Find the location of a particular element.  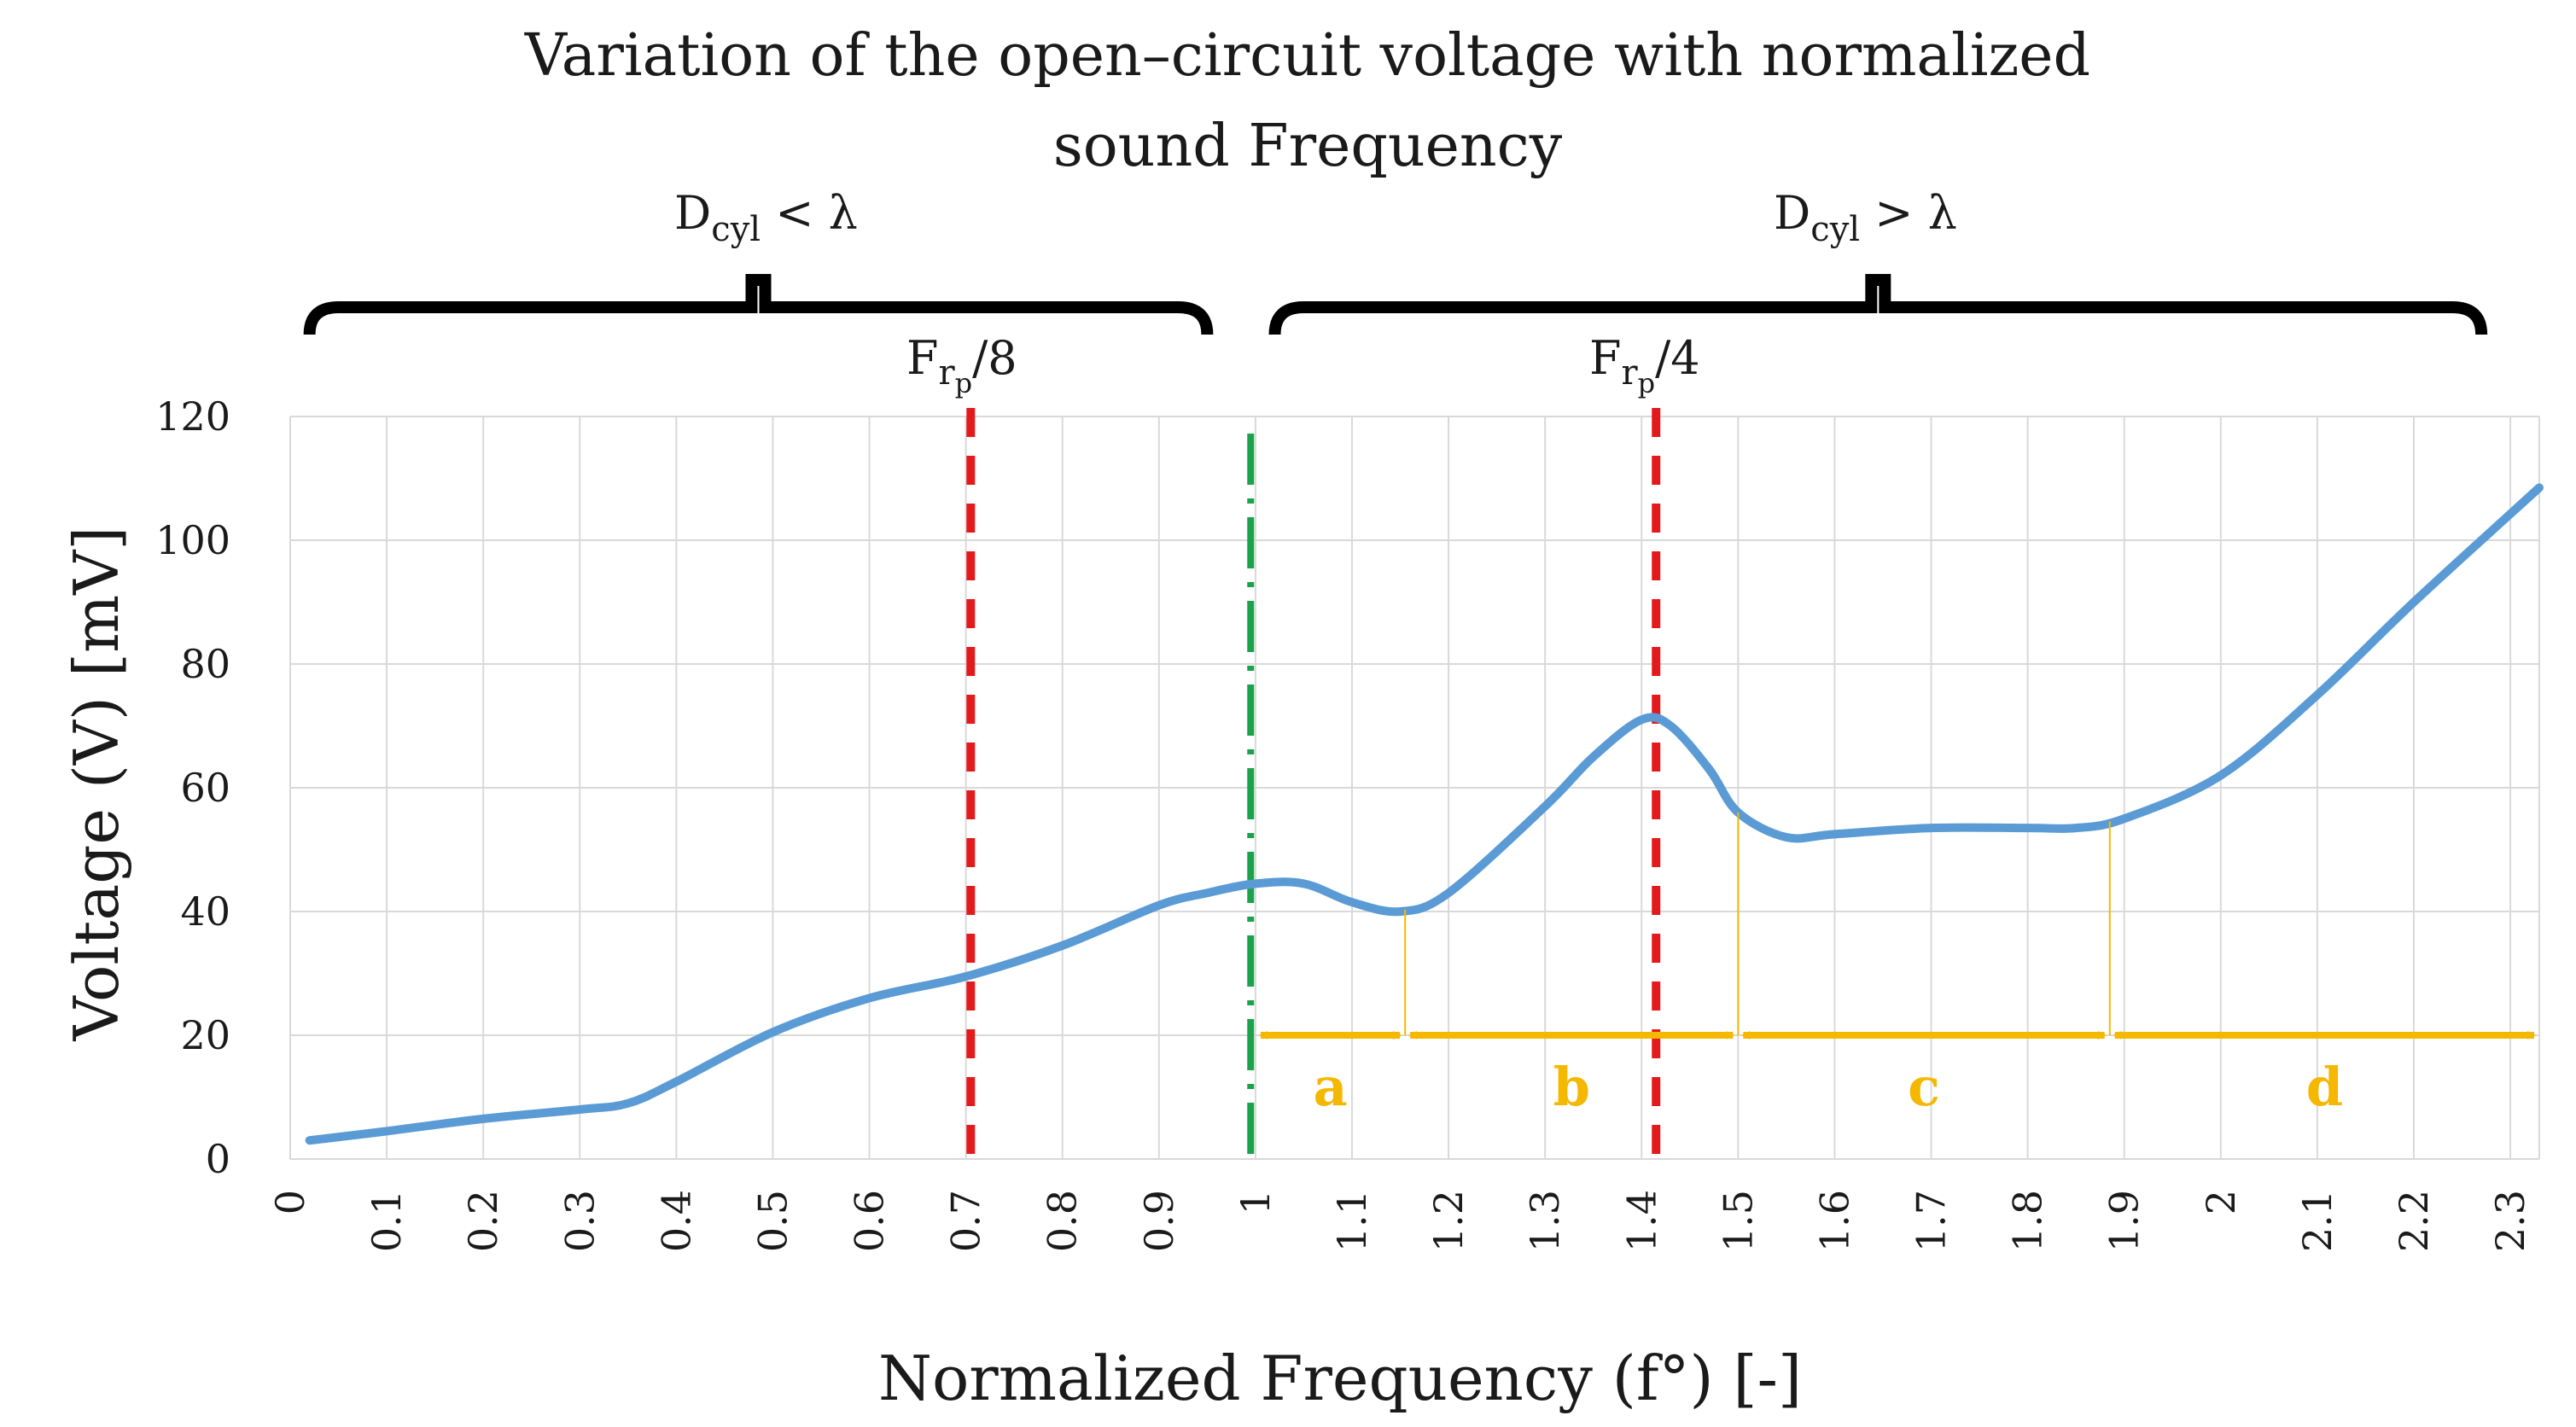

region-label-c: c is located at coordinates (1924, 1087).